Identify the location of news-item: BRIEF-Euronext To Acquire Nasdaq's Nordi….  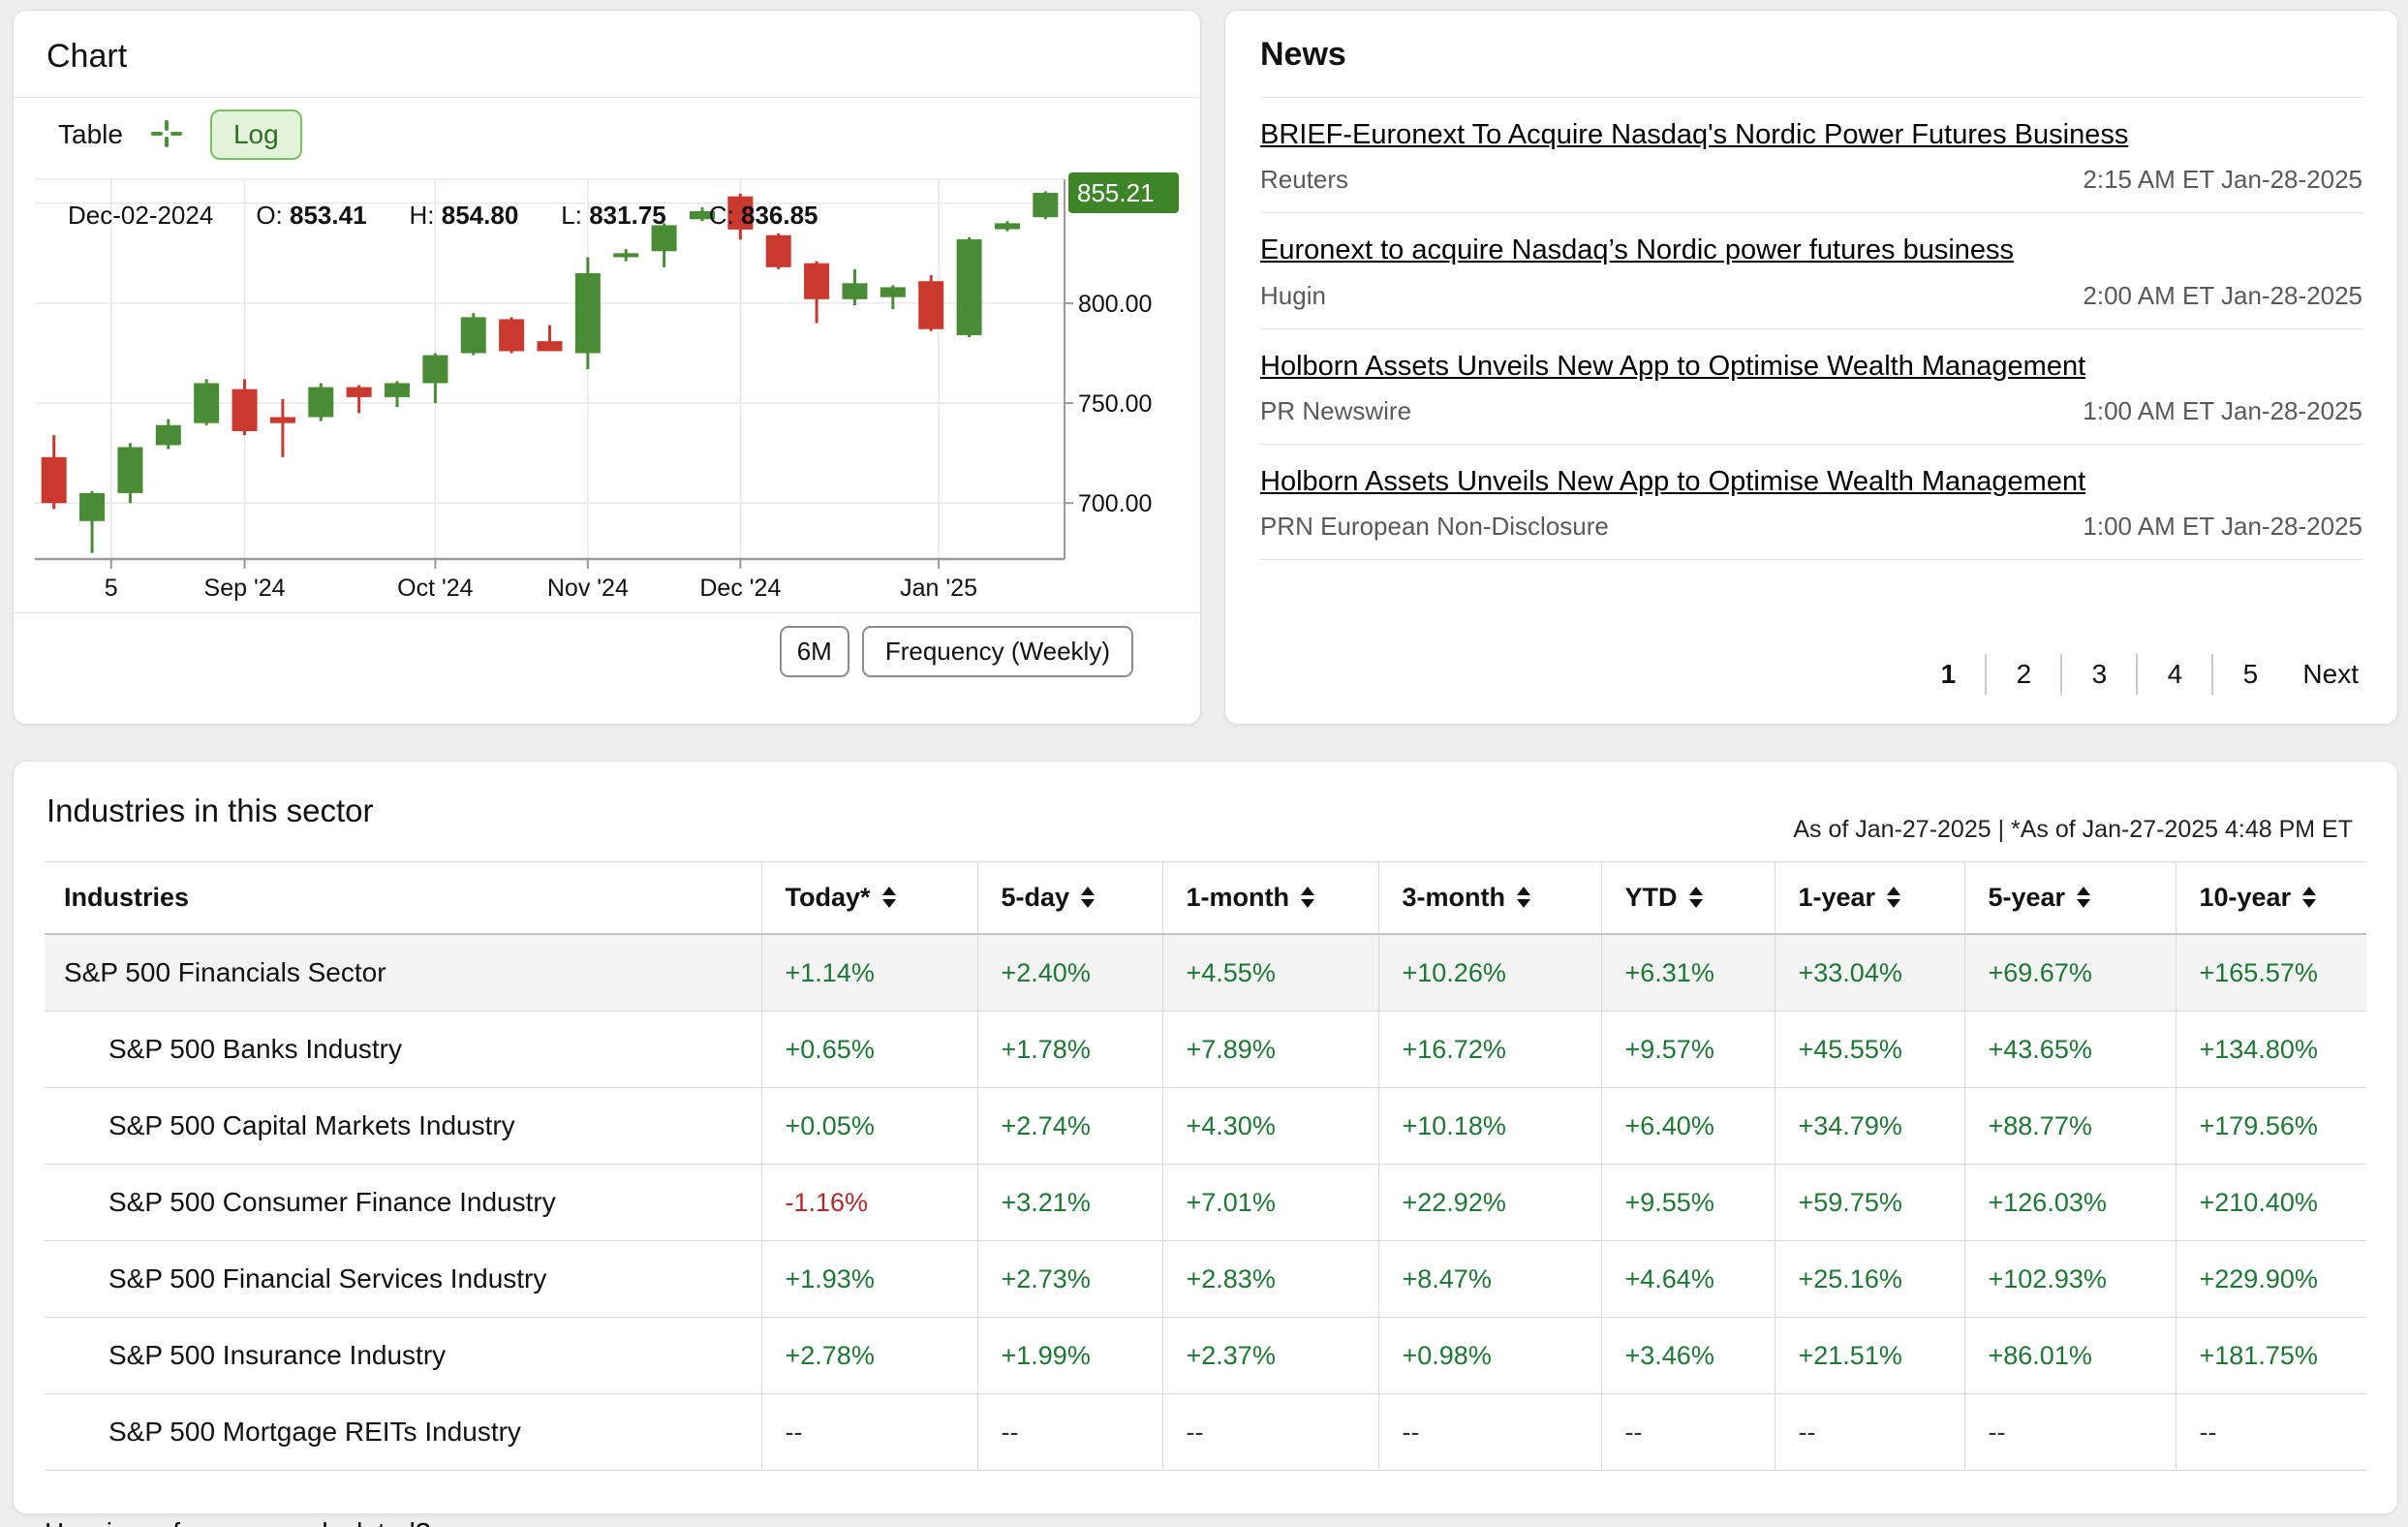
(1811, 156).